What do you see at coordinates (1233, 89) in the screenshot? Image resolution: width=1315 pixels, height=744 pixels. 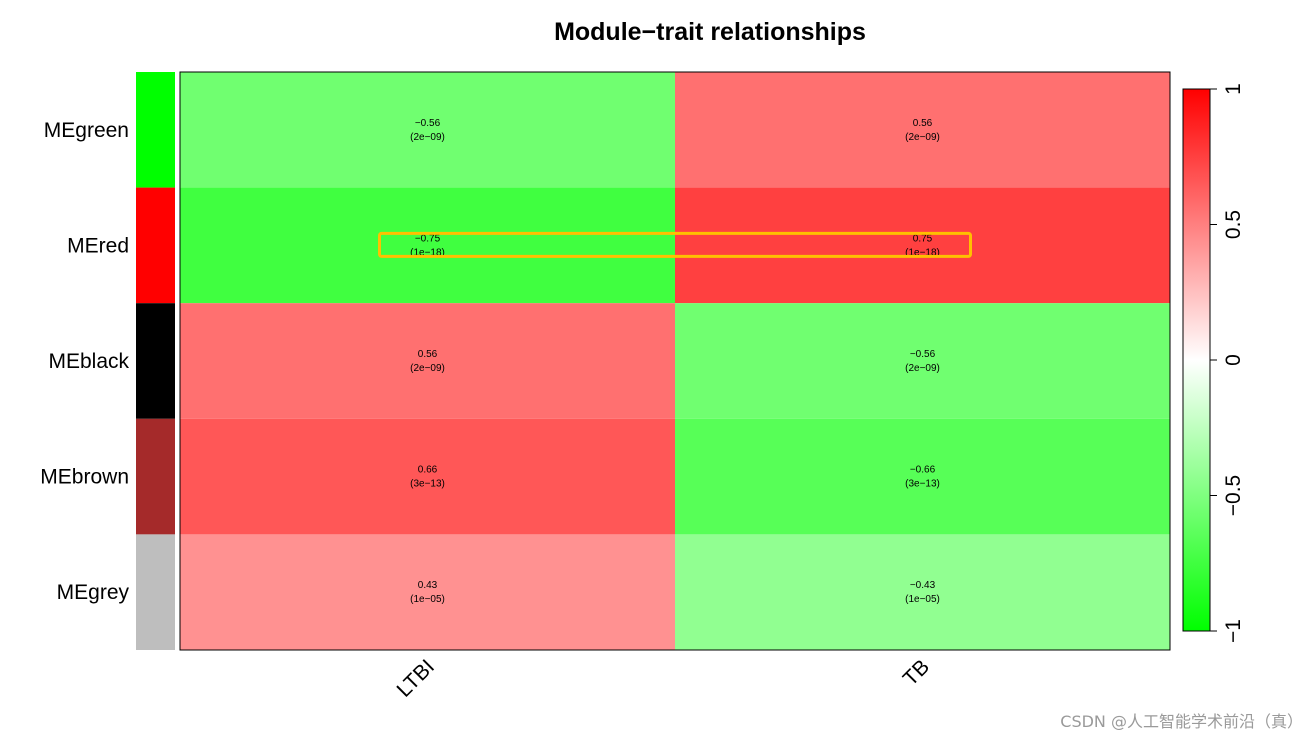 I see `colorbar-tick-label: 1` at bounding box center [1233, 89].